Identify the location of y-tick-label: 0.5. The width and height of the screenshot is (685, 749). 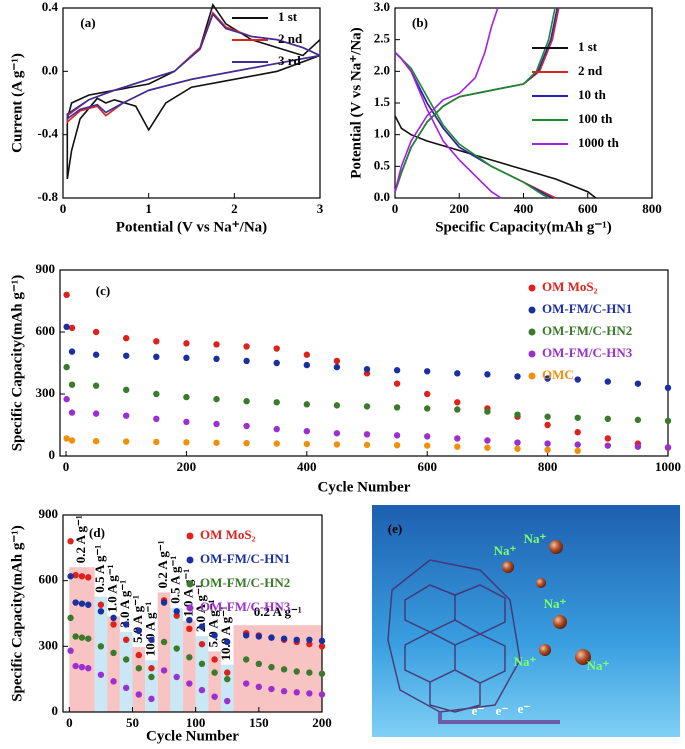
(382, 164).